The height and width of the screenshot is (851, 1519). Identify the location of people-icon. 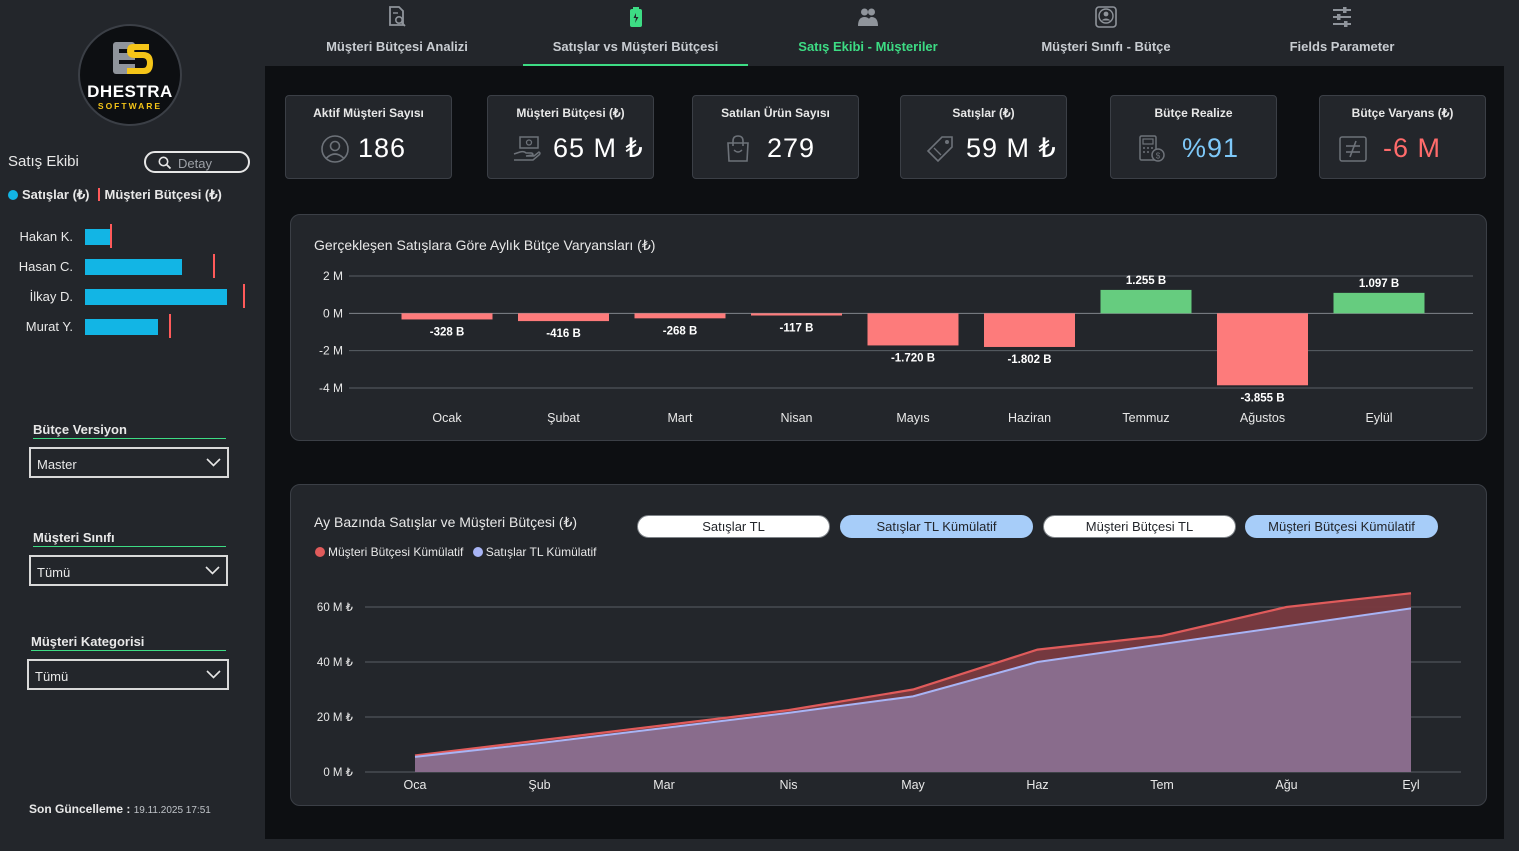
(868, 17).